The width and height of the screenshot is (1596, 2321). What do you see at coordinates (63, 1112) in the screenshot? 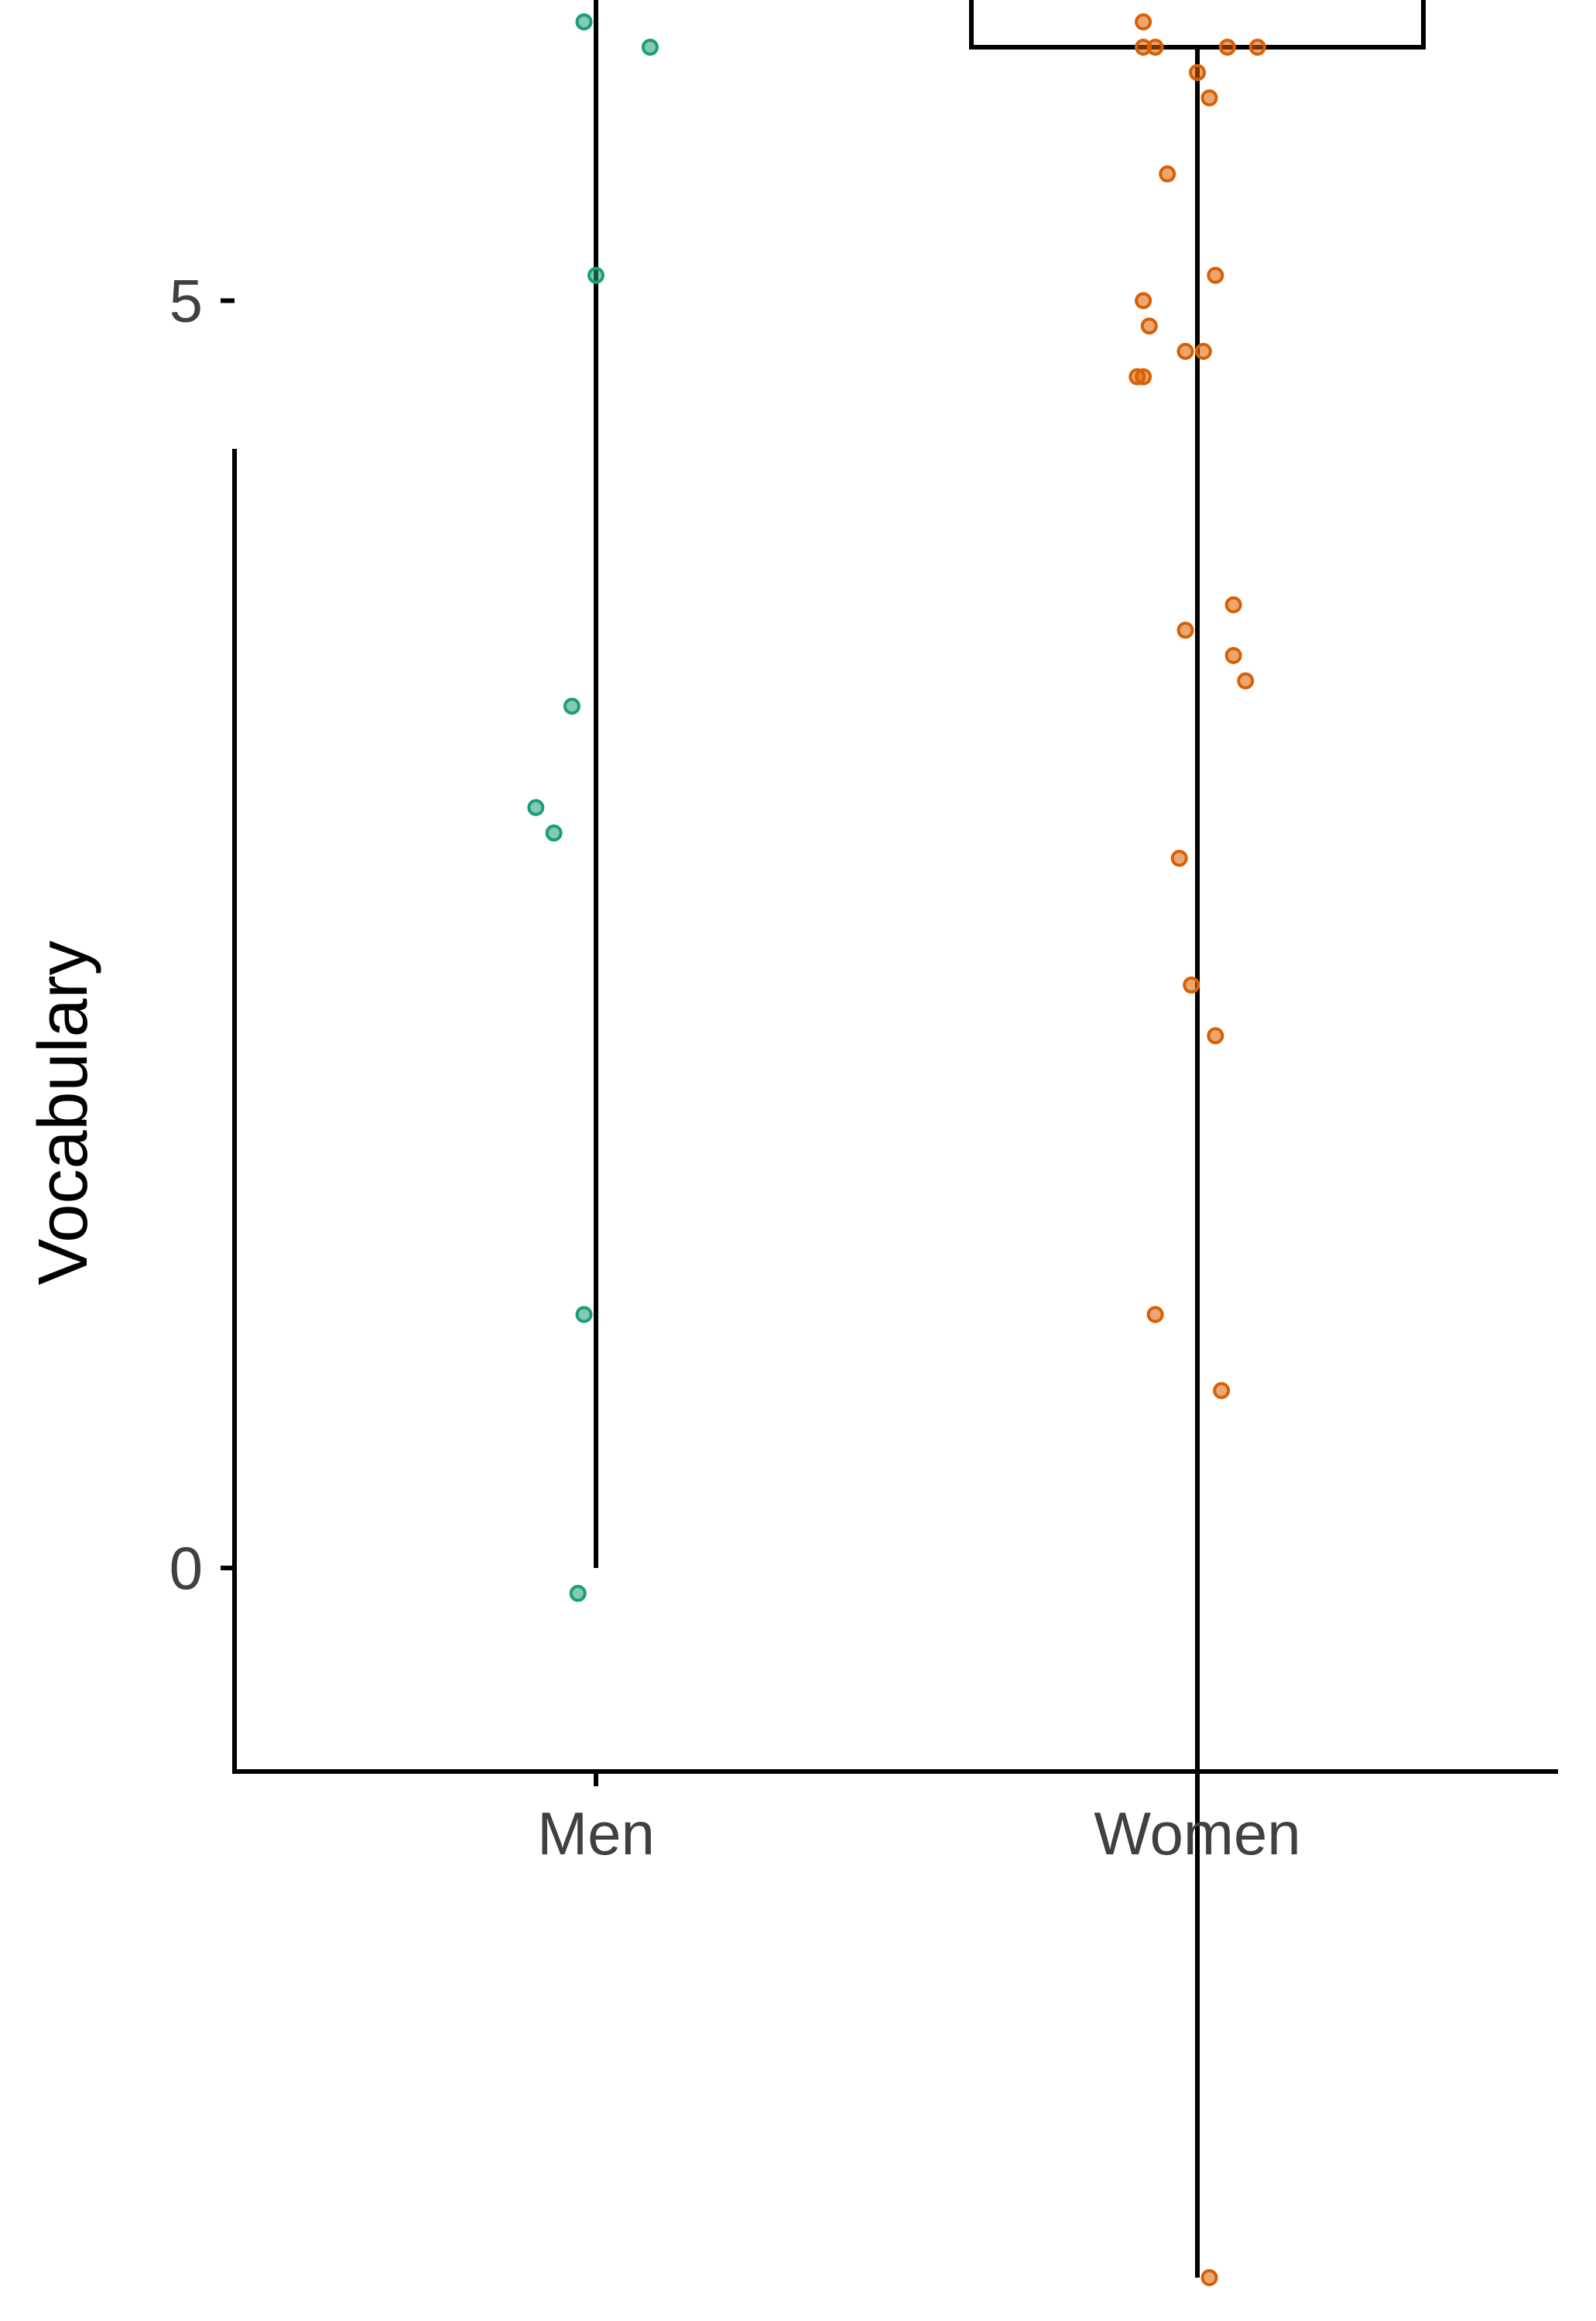
I see `y-axis-title: Vocabulary` at bounding box center [63, 1112].